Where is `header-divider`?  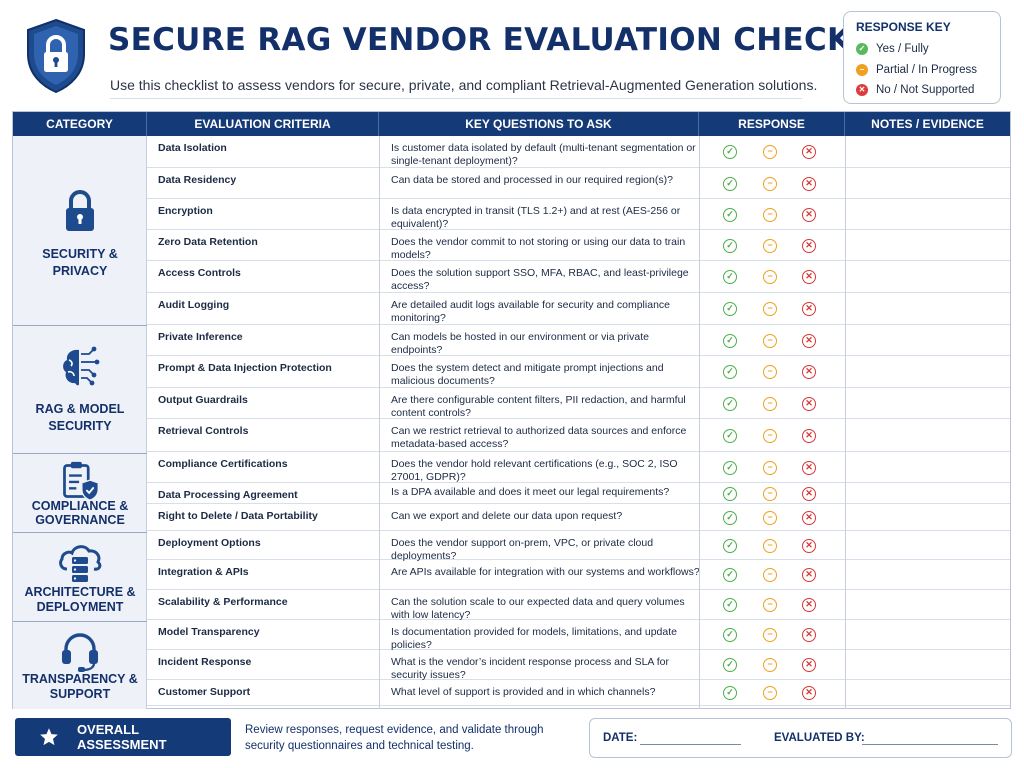 header-divider is located at coordinates (456, 98).